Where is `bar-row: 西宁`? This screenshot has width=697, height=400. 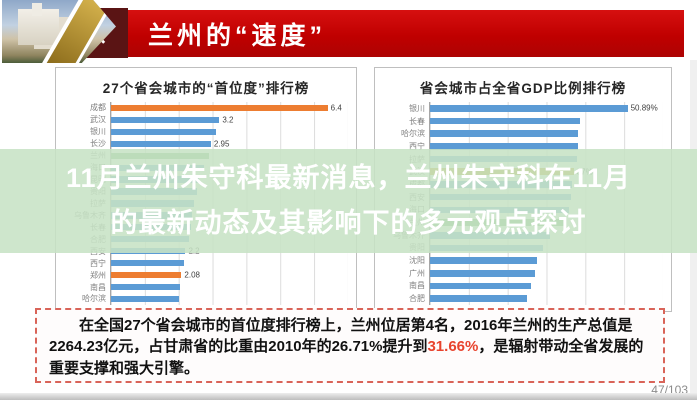 bar-row: 西宁 is located at coordinates (204, 263).